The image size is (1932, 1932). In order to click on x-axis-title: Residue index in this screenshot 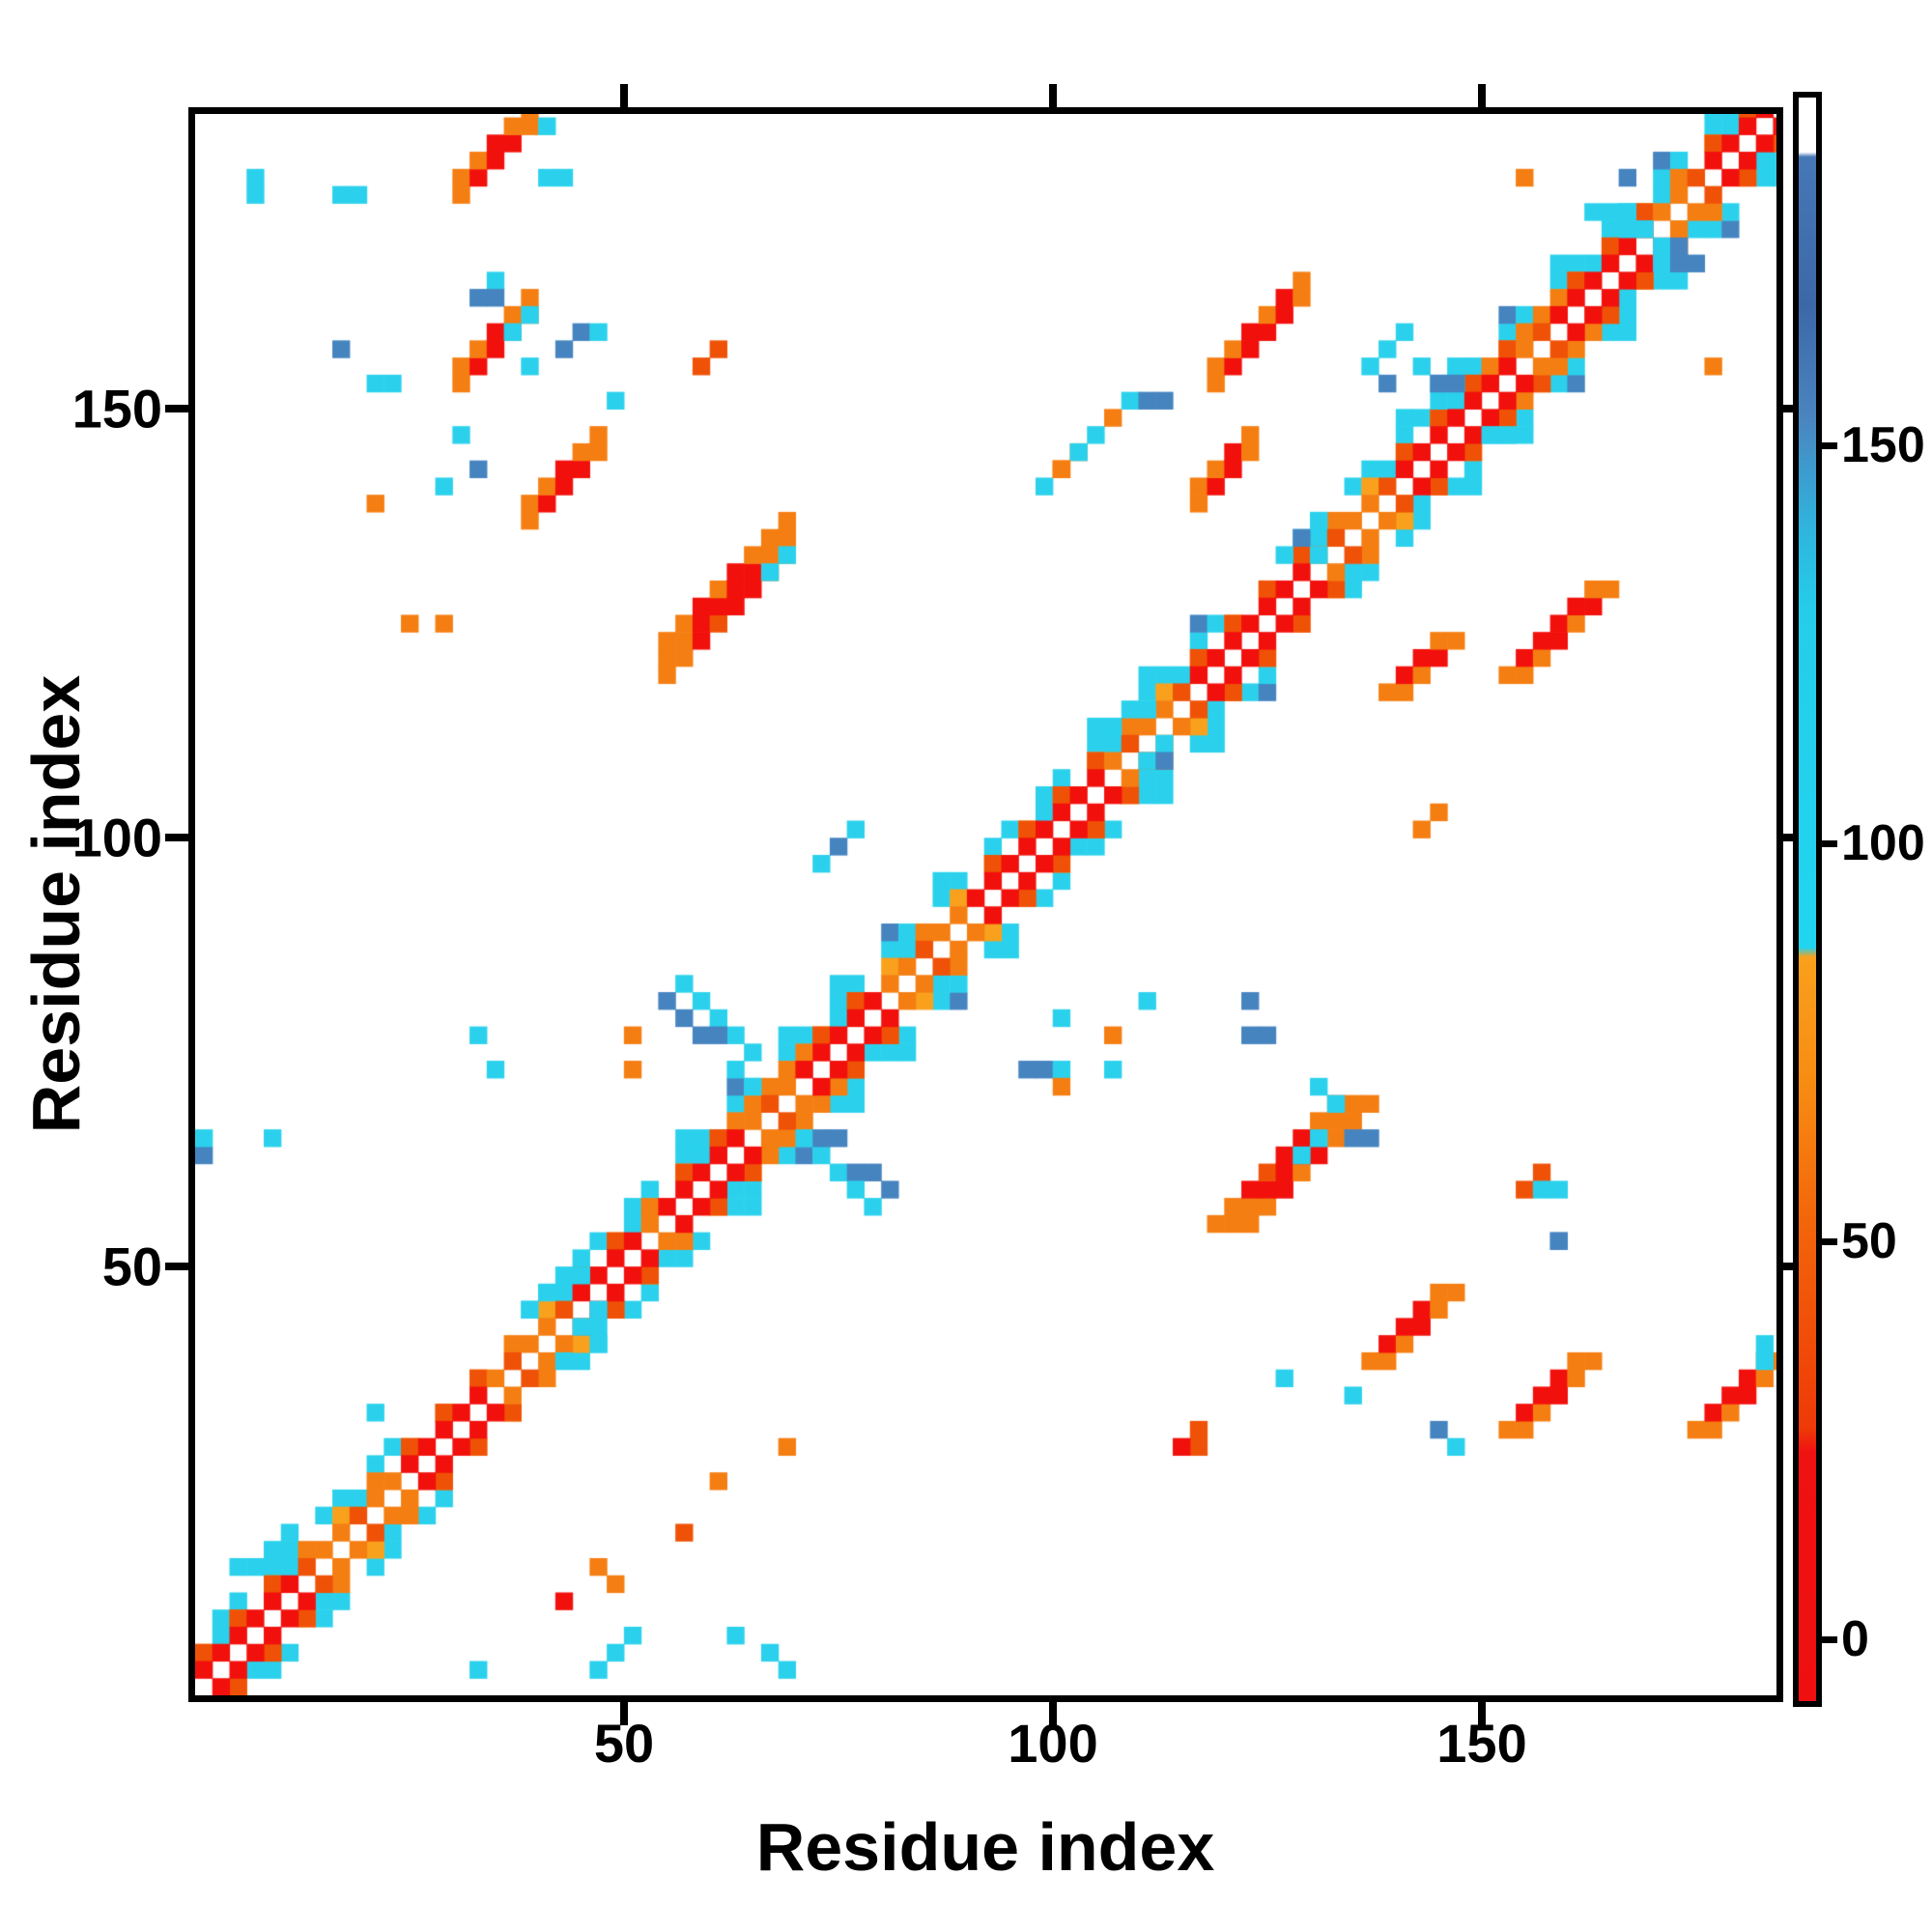, I will do `click(985, 1847)`.